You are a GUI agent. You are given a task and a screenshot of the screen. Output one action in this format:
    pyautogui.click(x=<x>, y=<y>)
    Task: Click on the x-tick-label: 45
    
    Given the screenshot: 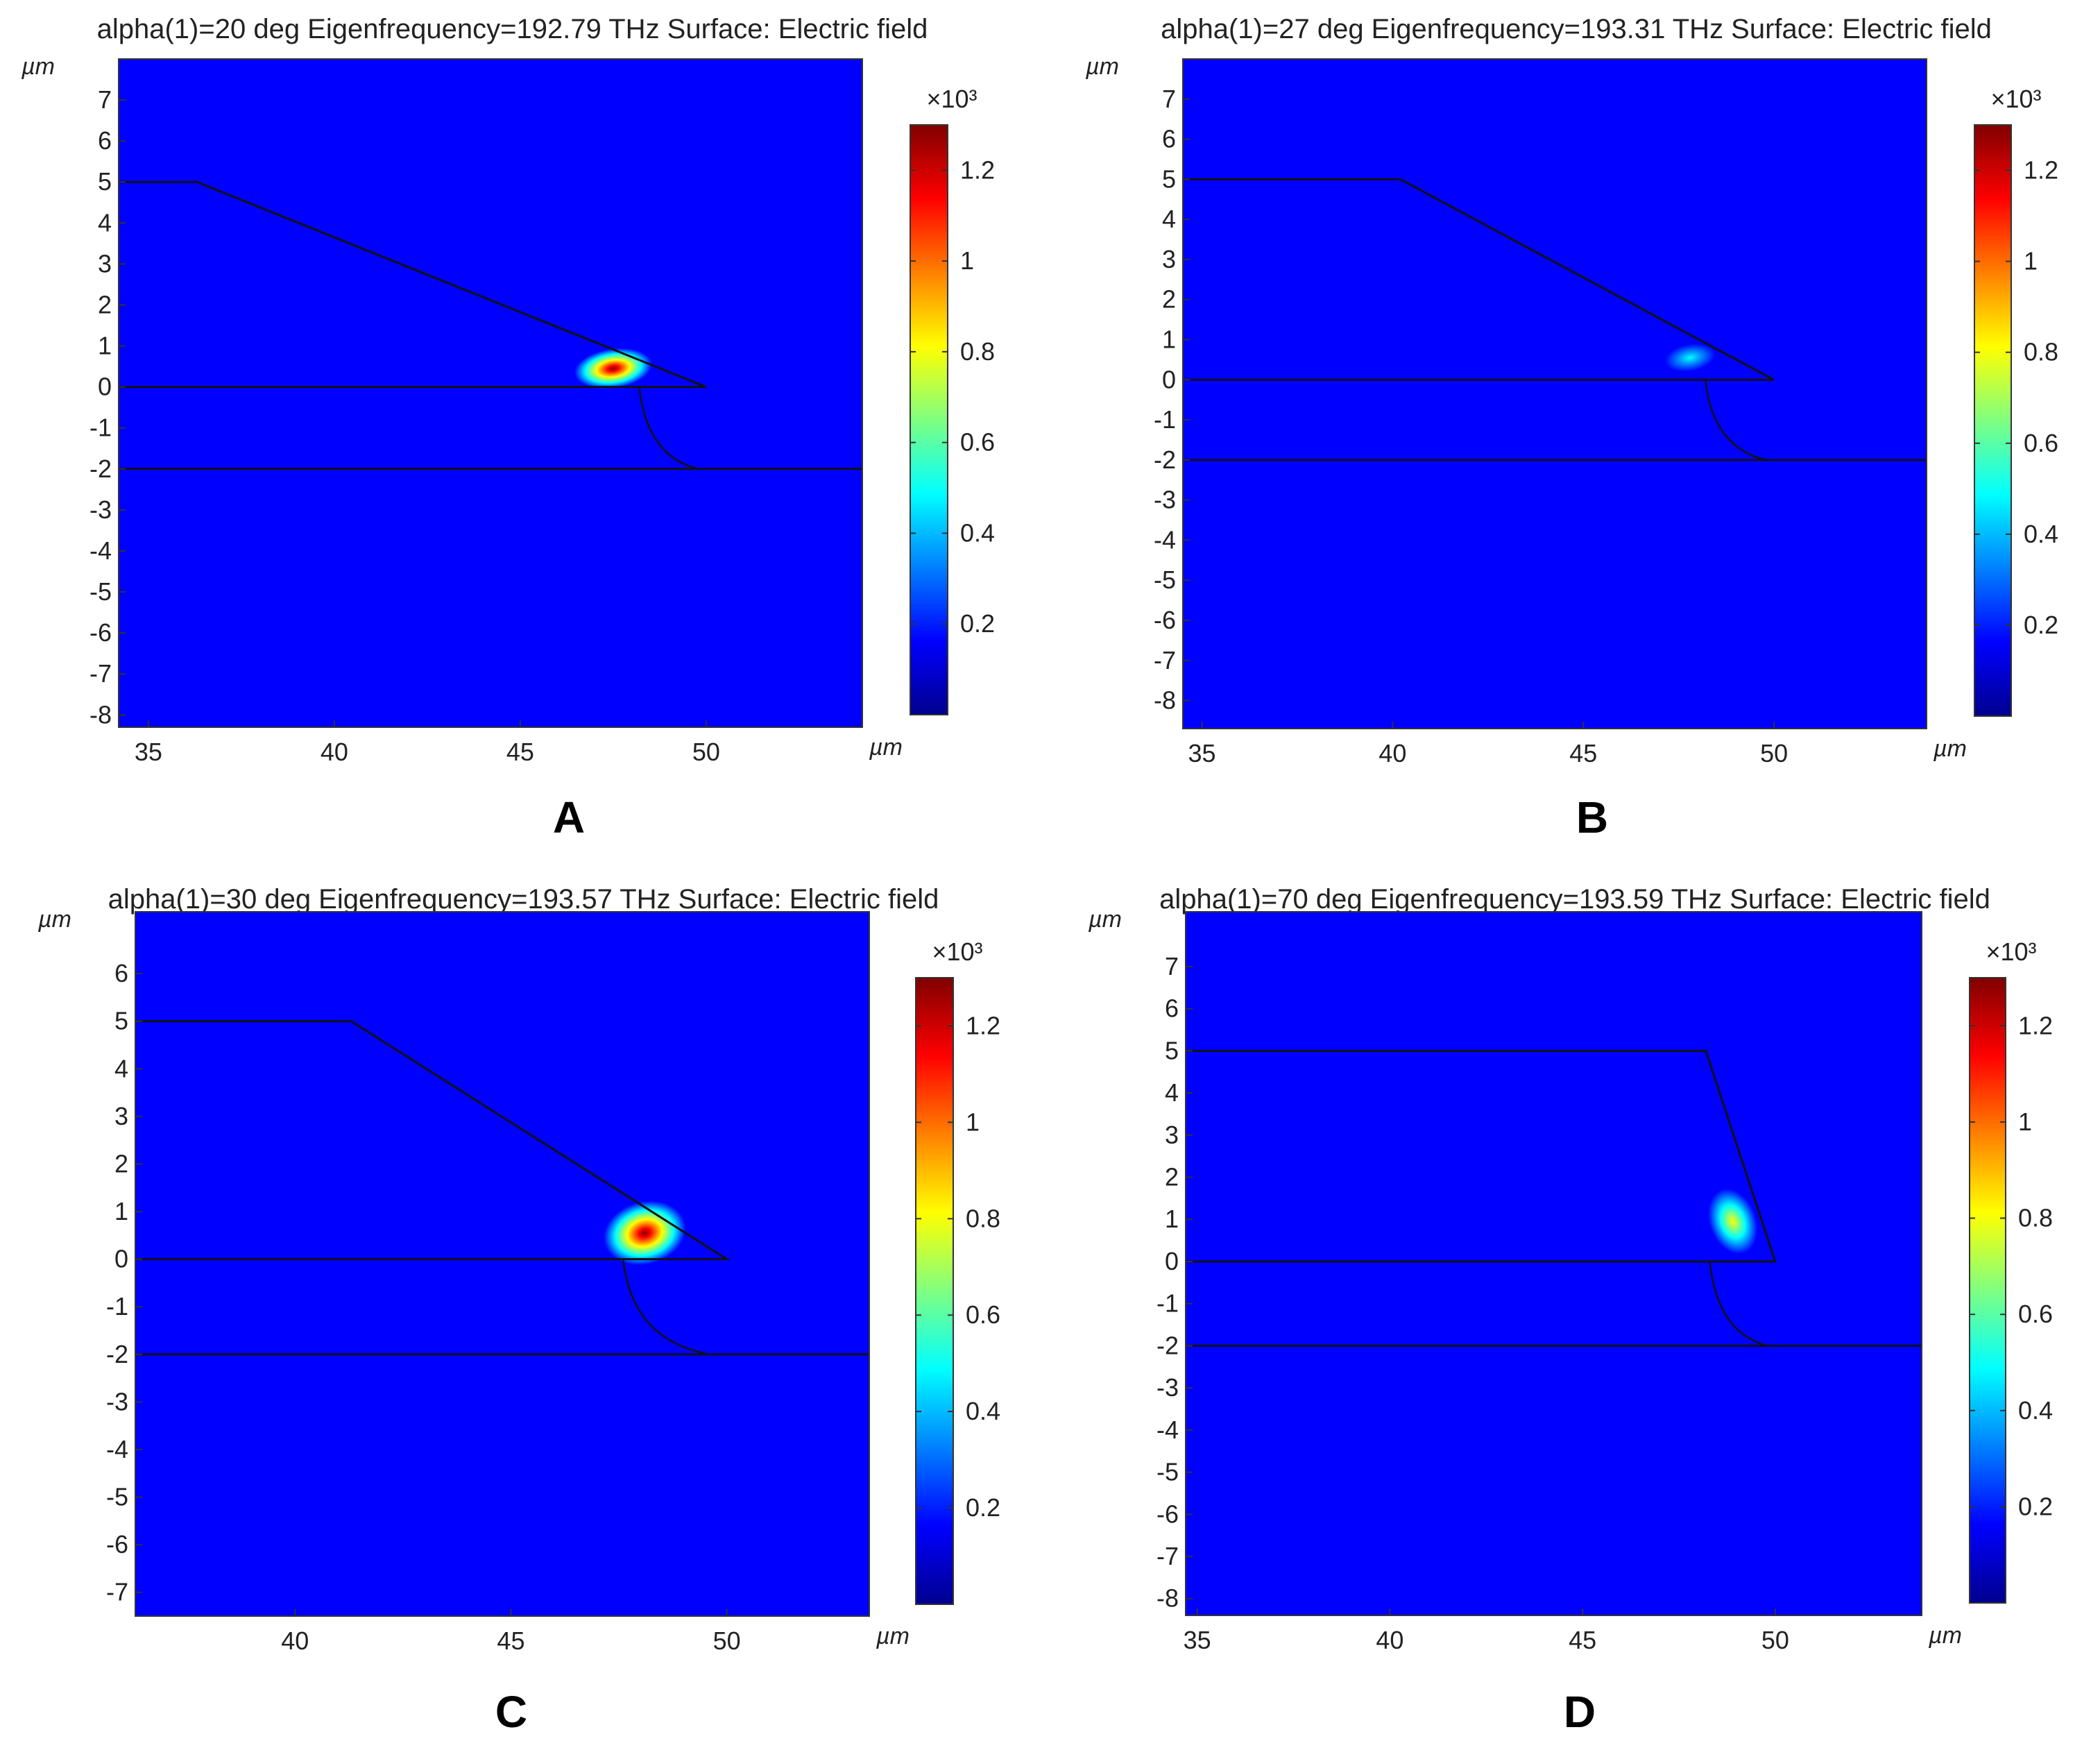 What is the action you would take?
    pyautogui.click(x=511, y=1641)
    